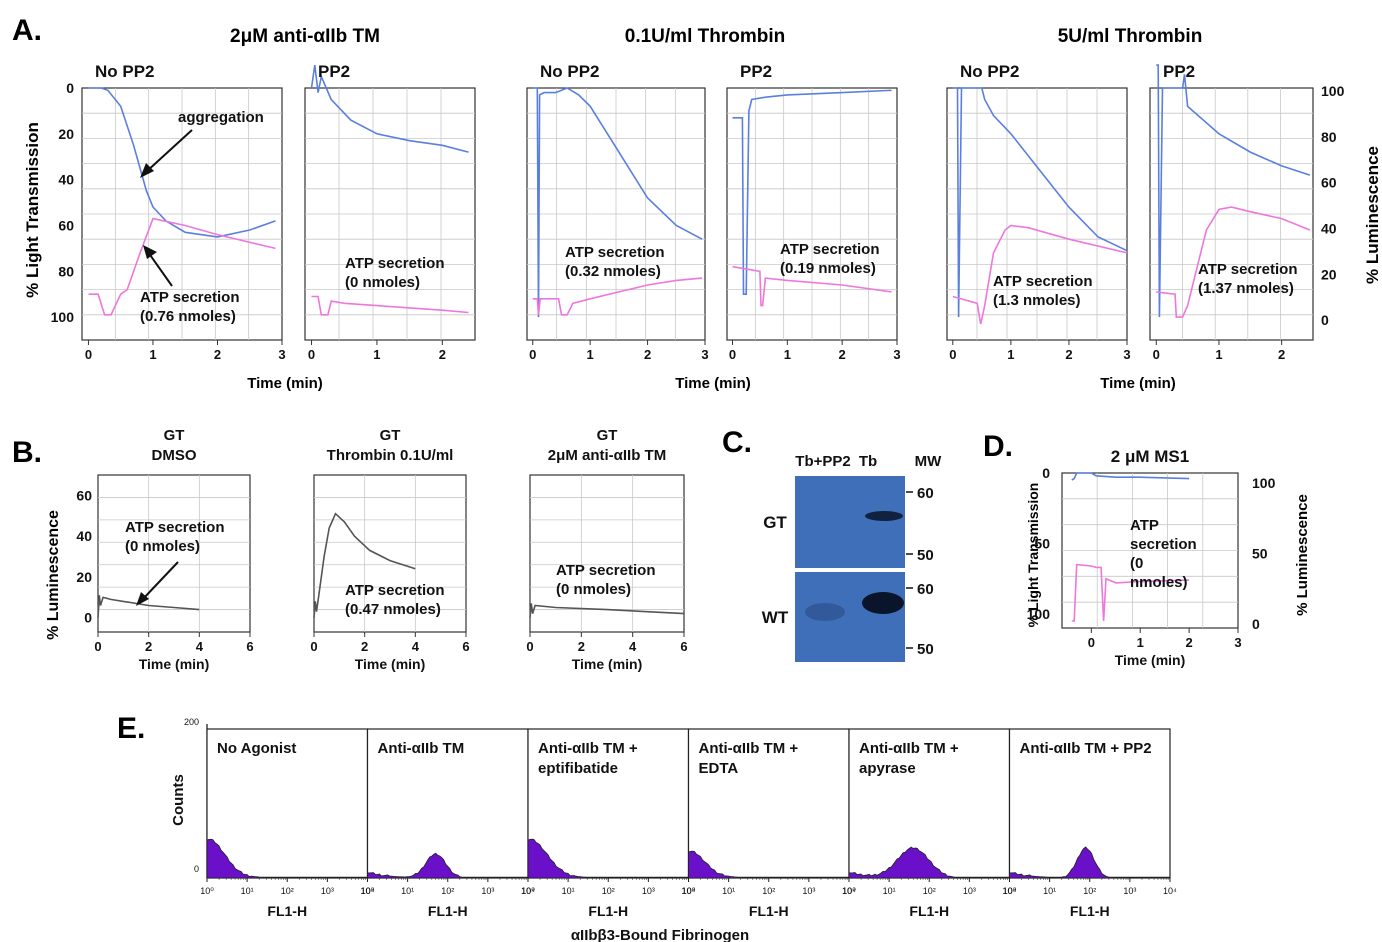 This screenshot has height=942, width=1382. I want to click on histogram-title: Anti-αIIb TM +, so click(909, 748).